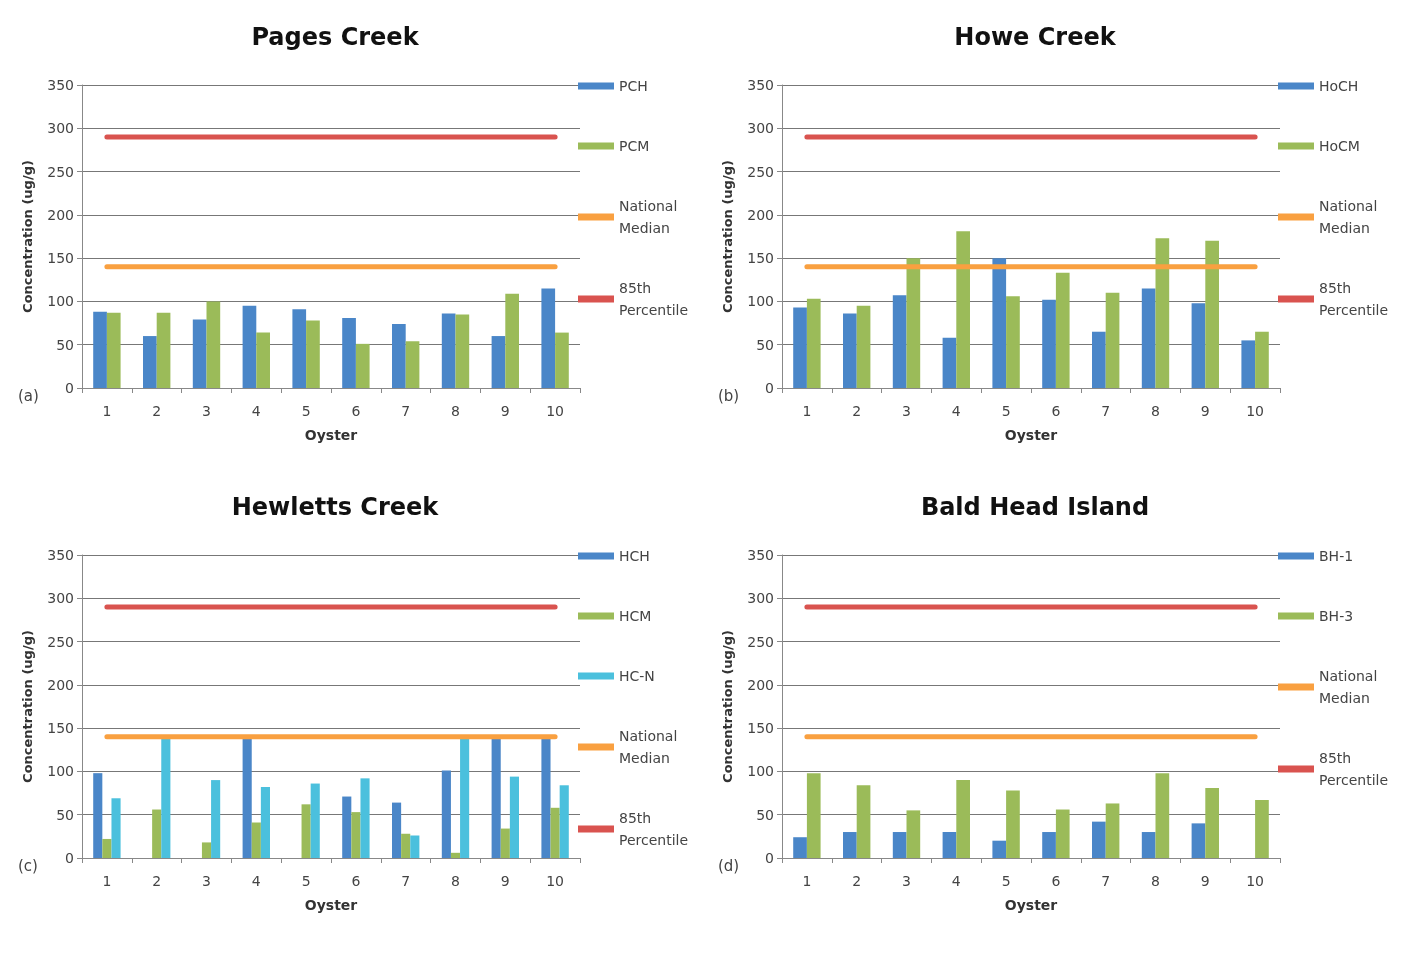 The height and width of the screenshot is (961, 1426). I want to click on text: (a), so click(28, 395).